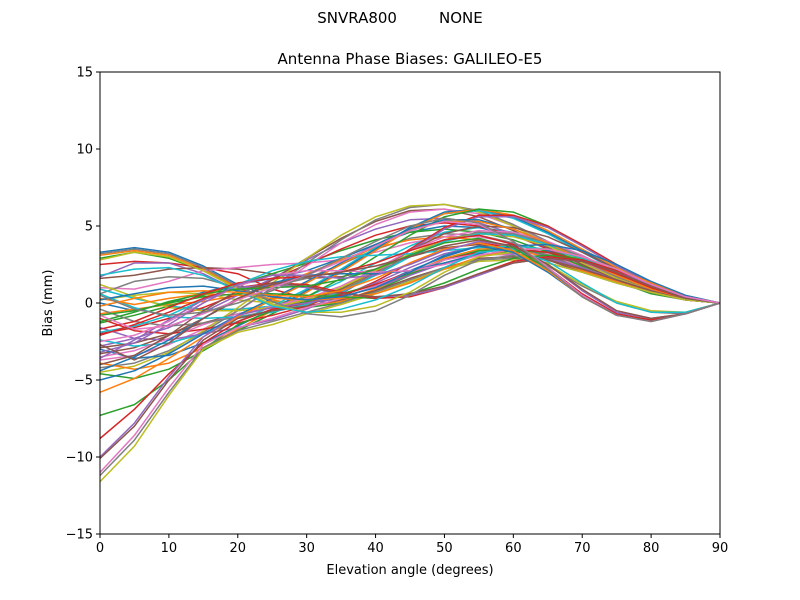 The height and width of the screenshot is (600, 800). I want to click on x-tick-label: 60, so click(513, 548).